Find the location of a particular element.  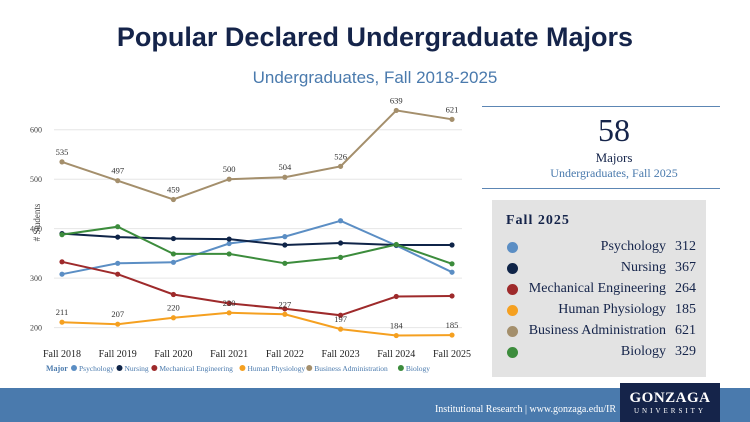

majors-label: Majors is located at coordinates (614, 157).